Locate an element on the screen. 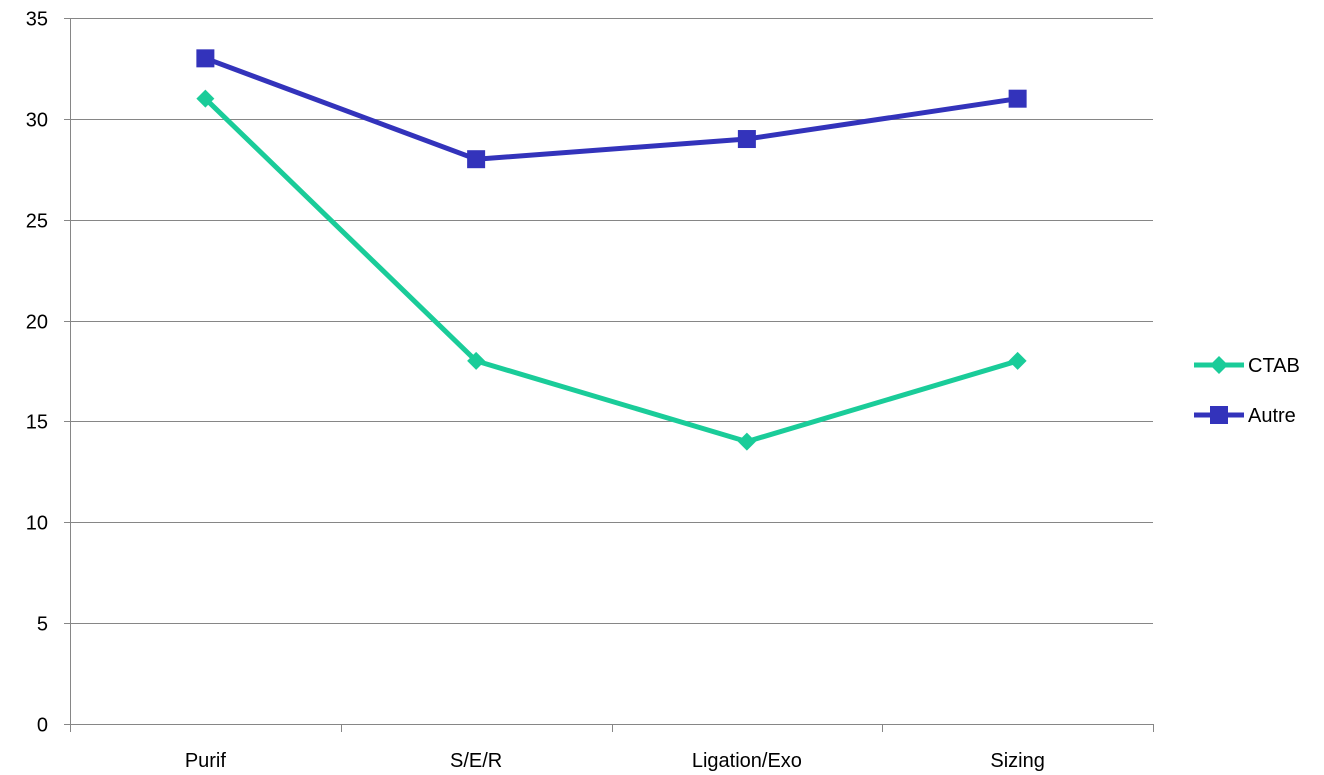 The height and width of the screenshot is (775, 1324). x-tick-labels: Purif S/E/R Ligation/Exo Sizing is located at coordinates (615, 761).